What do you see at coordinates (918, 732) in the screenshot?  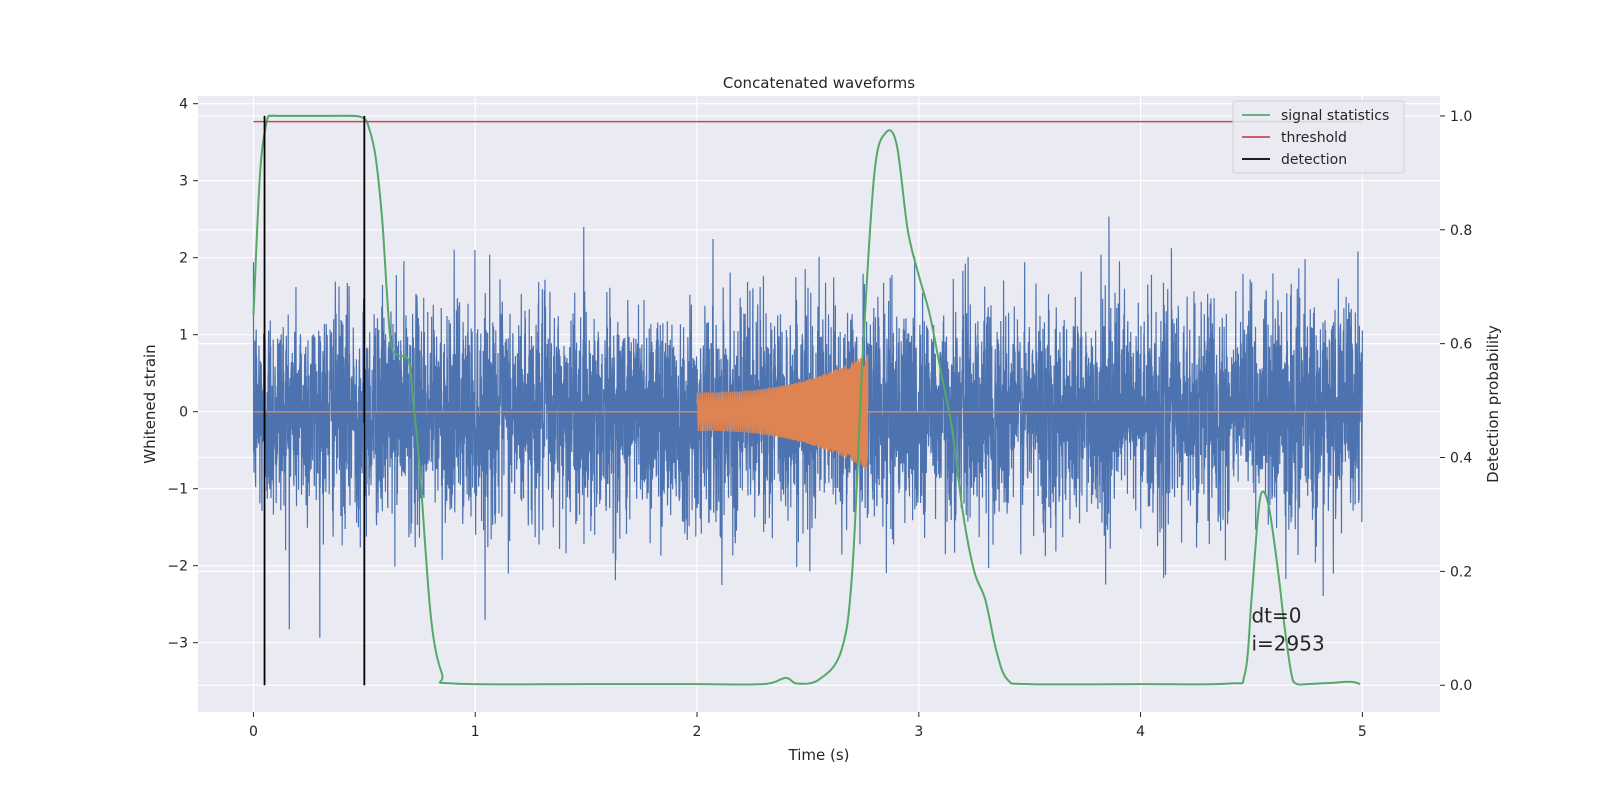 I see `x-tick-label: 3` at bounding box center [918, 732].